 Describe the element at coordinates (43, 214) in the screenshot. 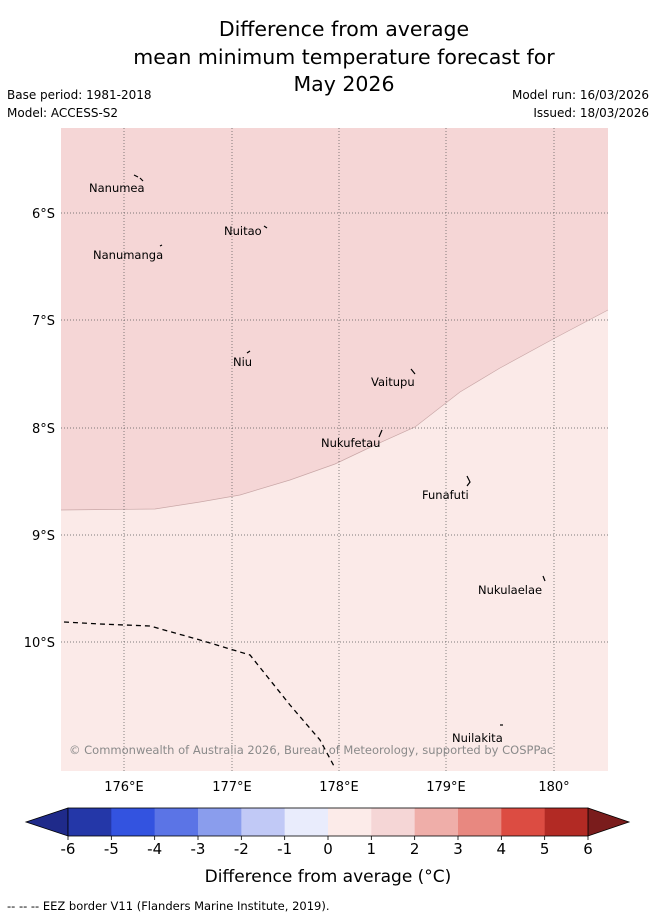

I see `lat-label-6s: 6°S` at that location.